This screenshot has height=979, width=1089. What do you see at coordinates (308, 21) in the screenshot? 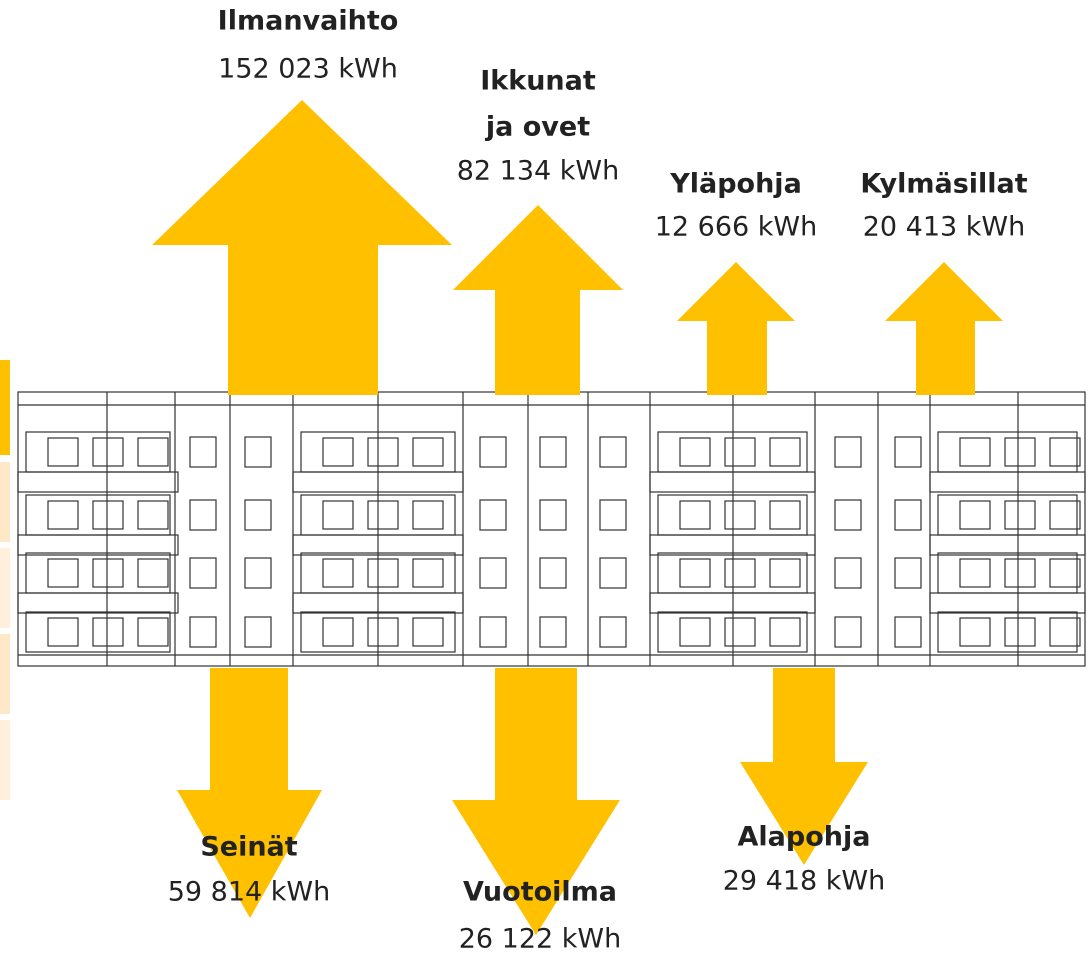
I see `label: Ilmanvaihto` at bounding box center [308, 21].